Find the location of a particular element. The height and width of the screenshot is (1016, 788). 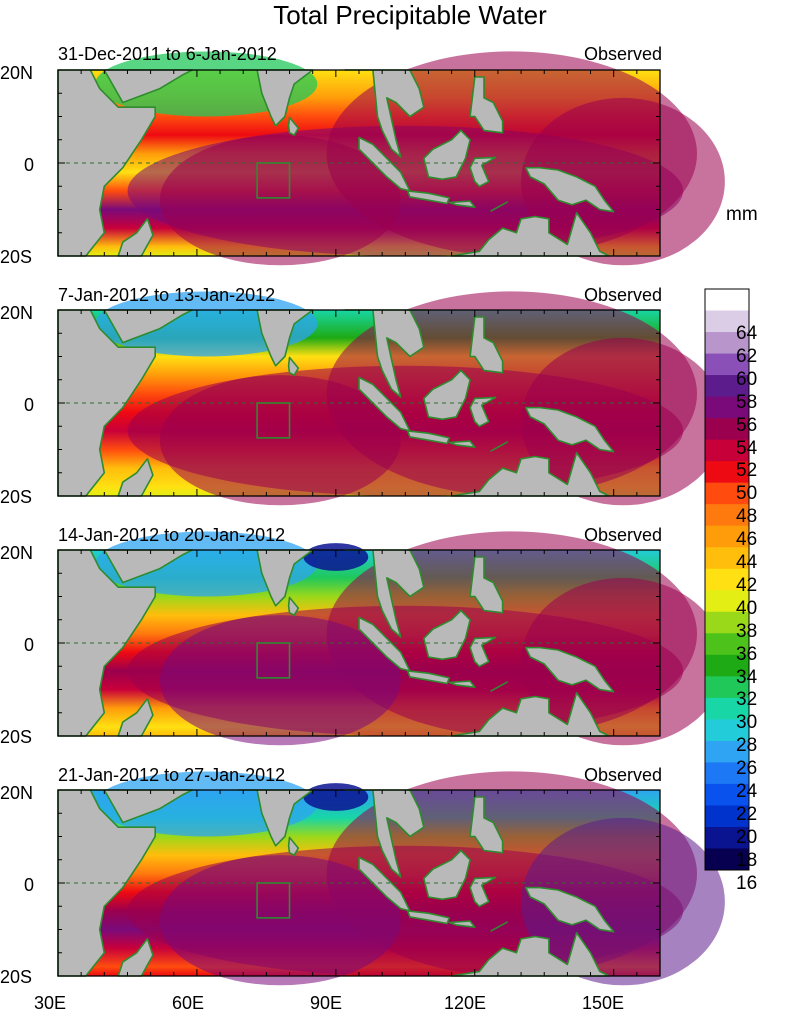

panel-3-label: Observed is located at coordinates (622, 535).